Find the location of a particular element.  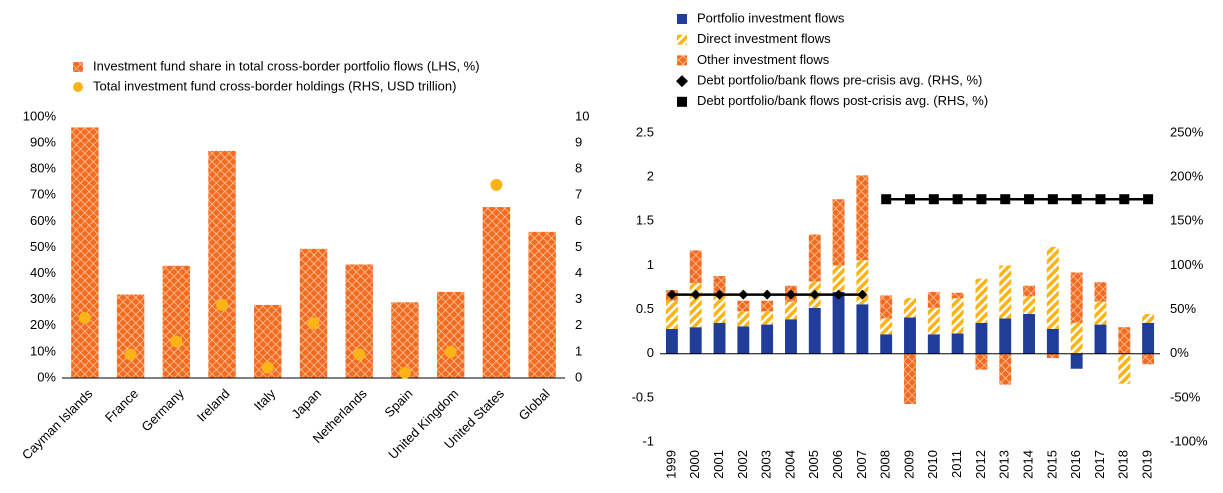

x-tick-label: 1999 is located at coordinates (670, 464).